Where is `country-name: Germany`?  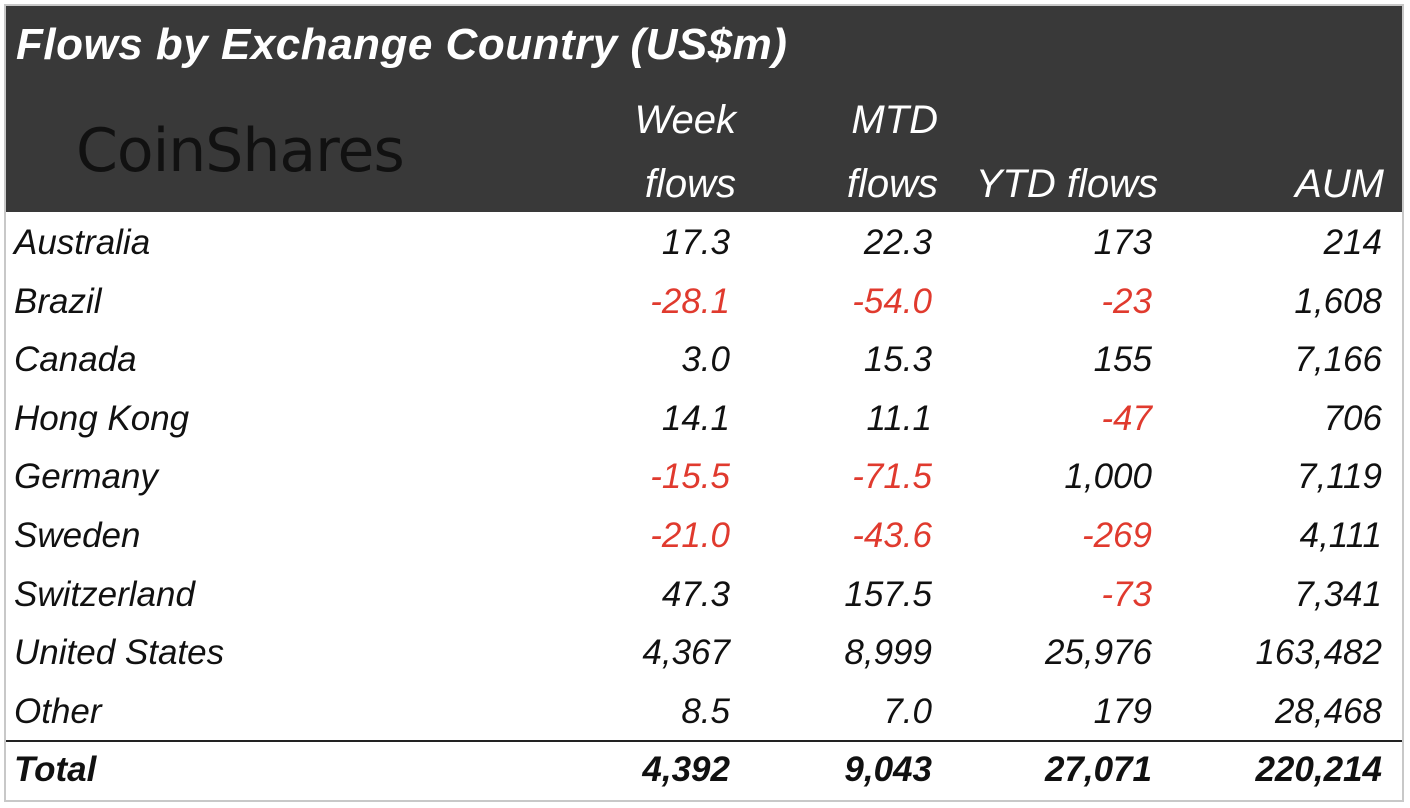 country-name: Germany is located at coordinates (86, 477).